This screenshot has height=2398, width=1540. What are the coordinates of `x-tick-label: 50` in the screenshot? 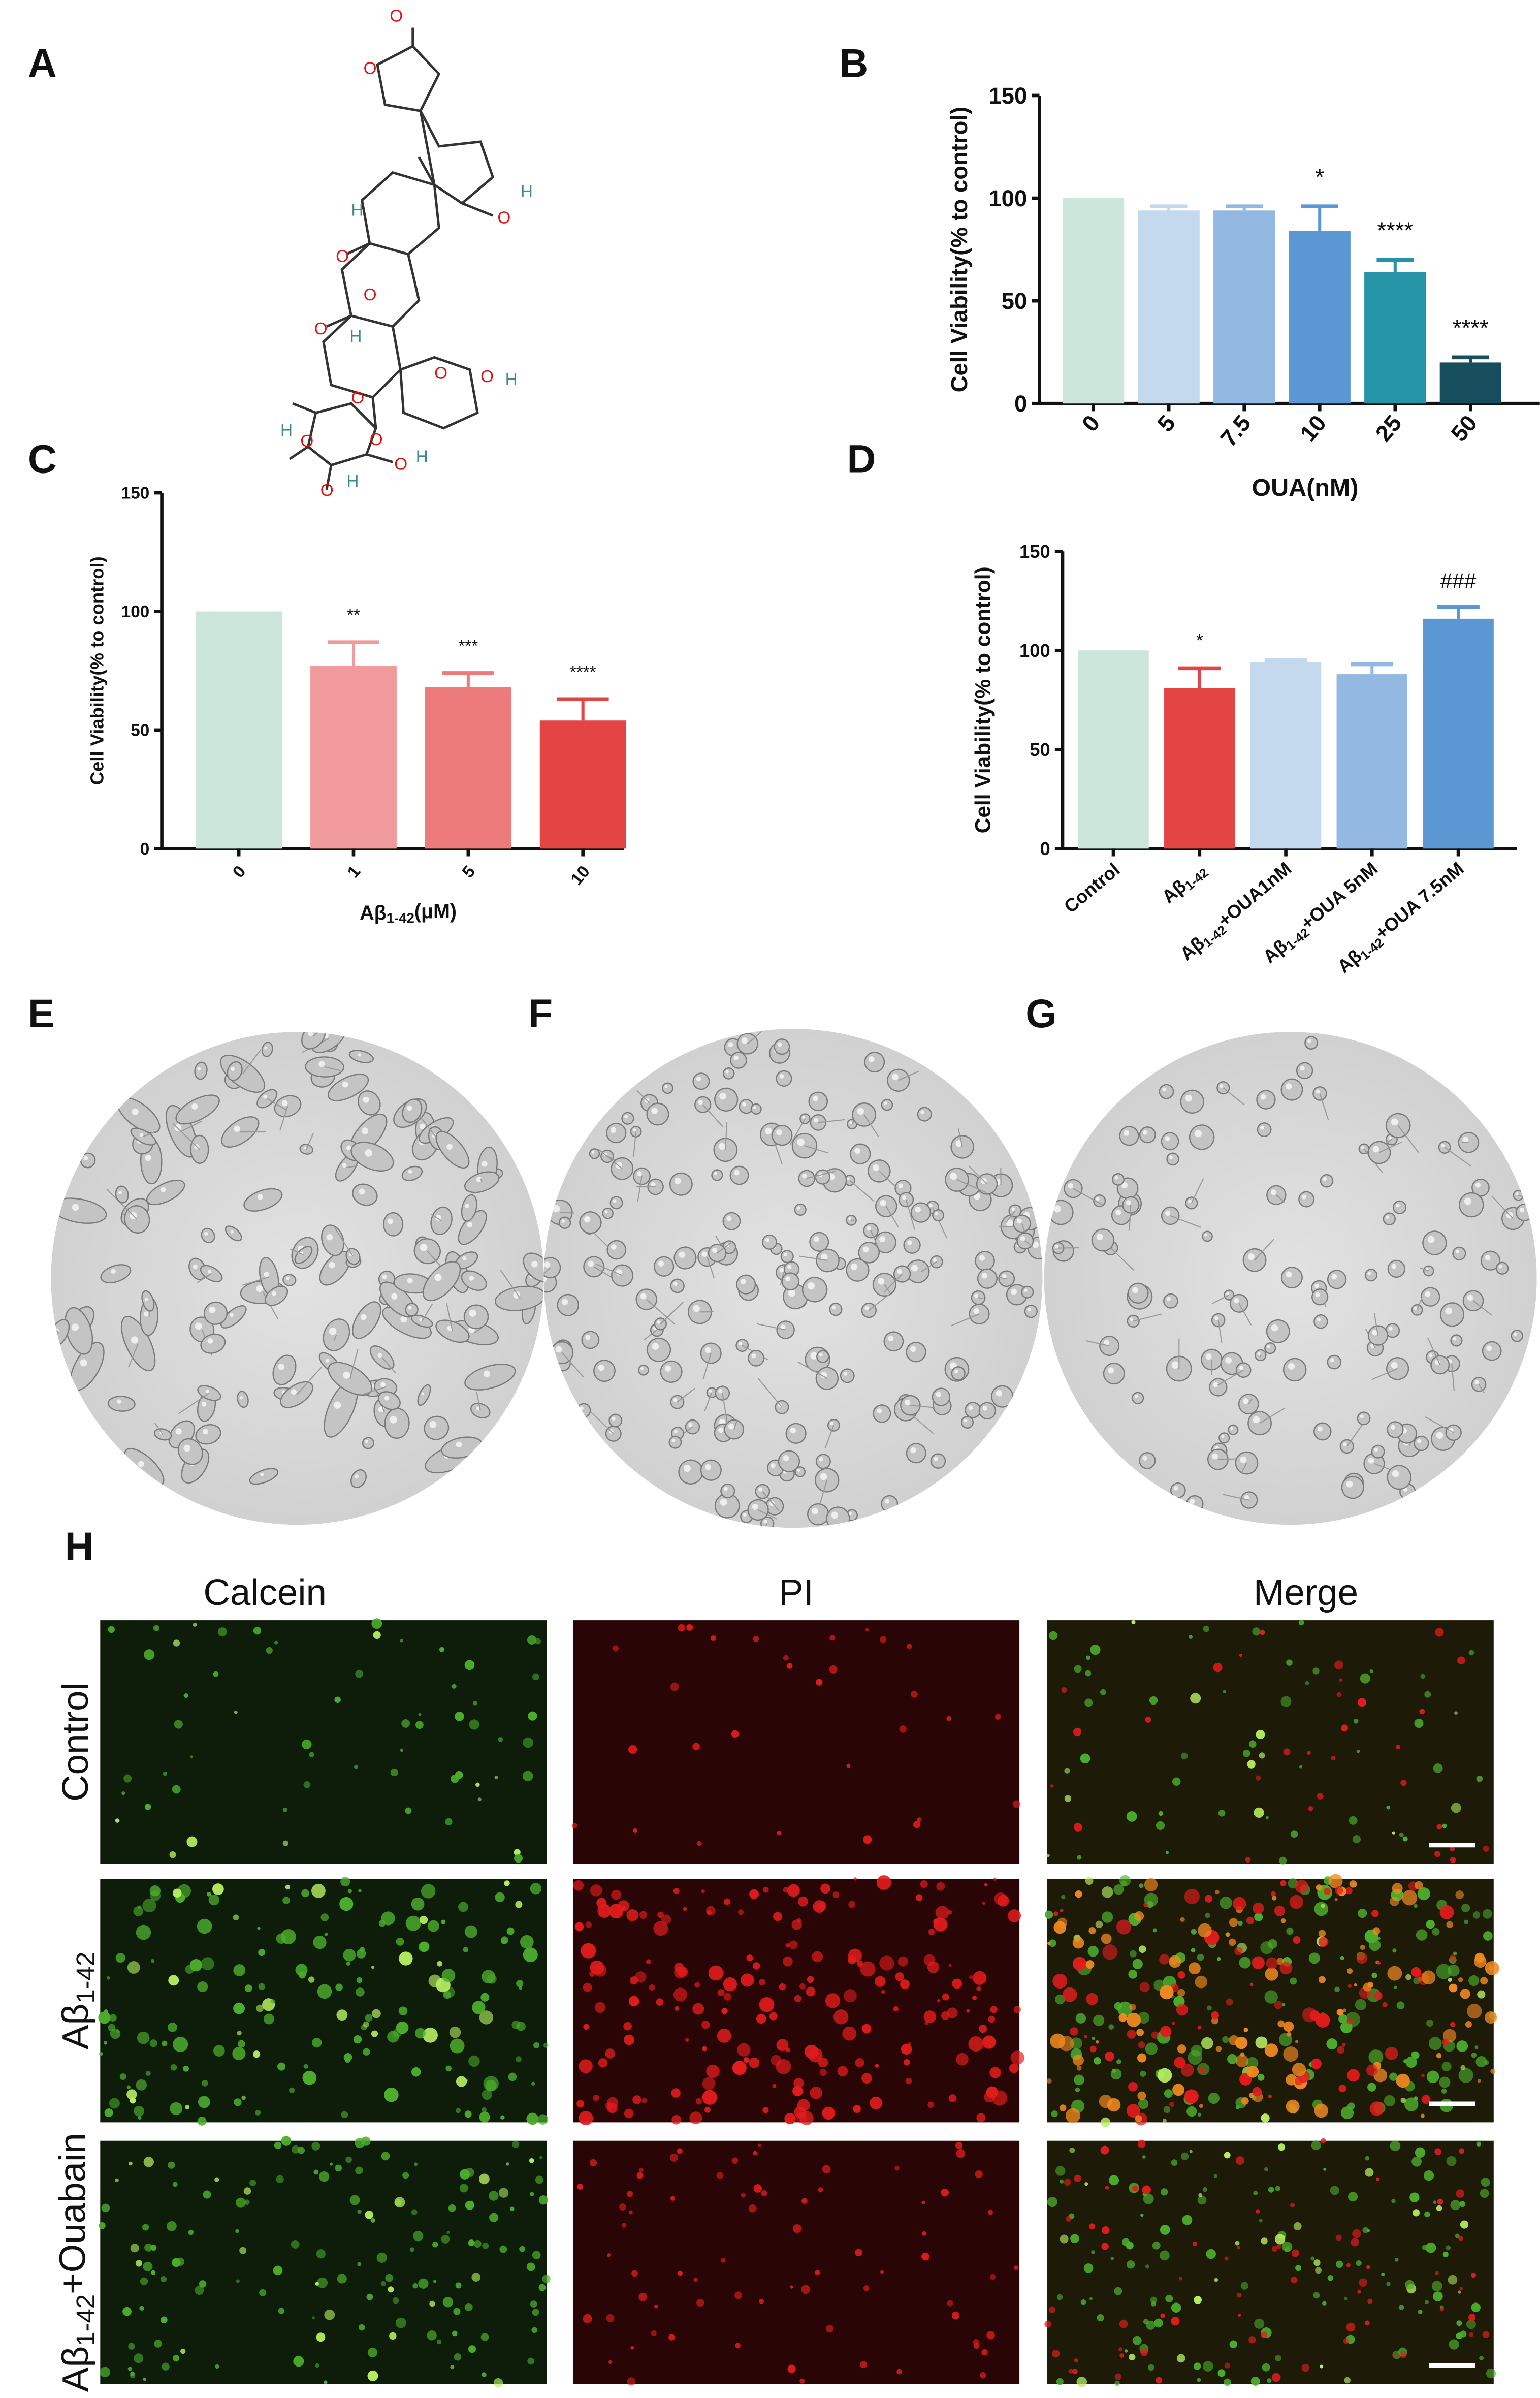 It's located at (1464, 428).